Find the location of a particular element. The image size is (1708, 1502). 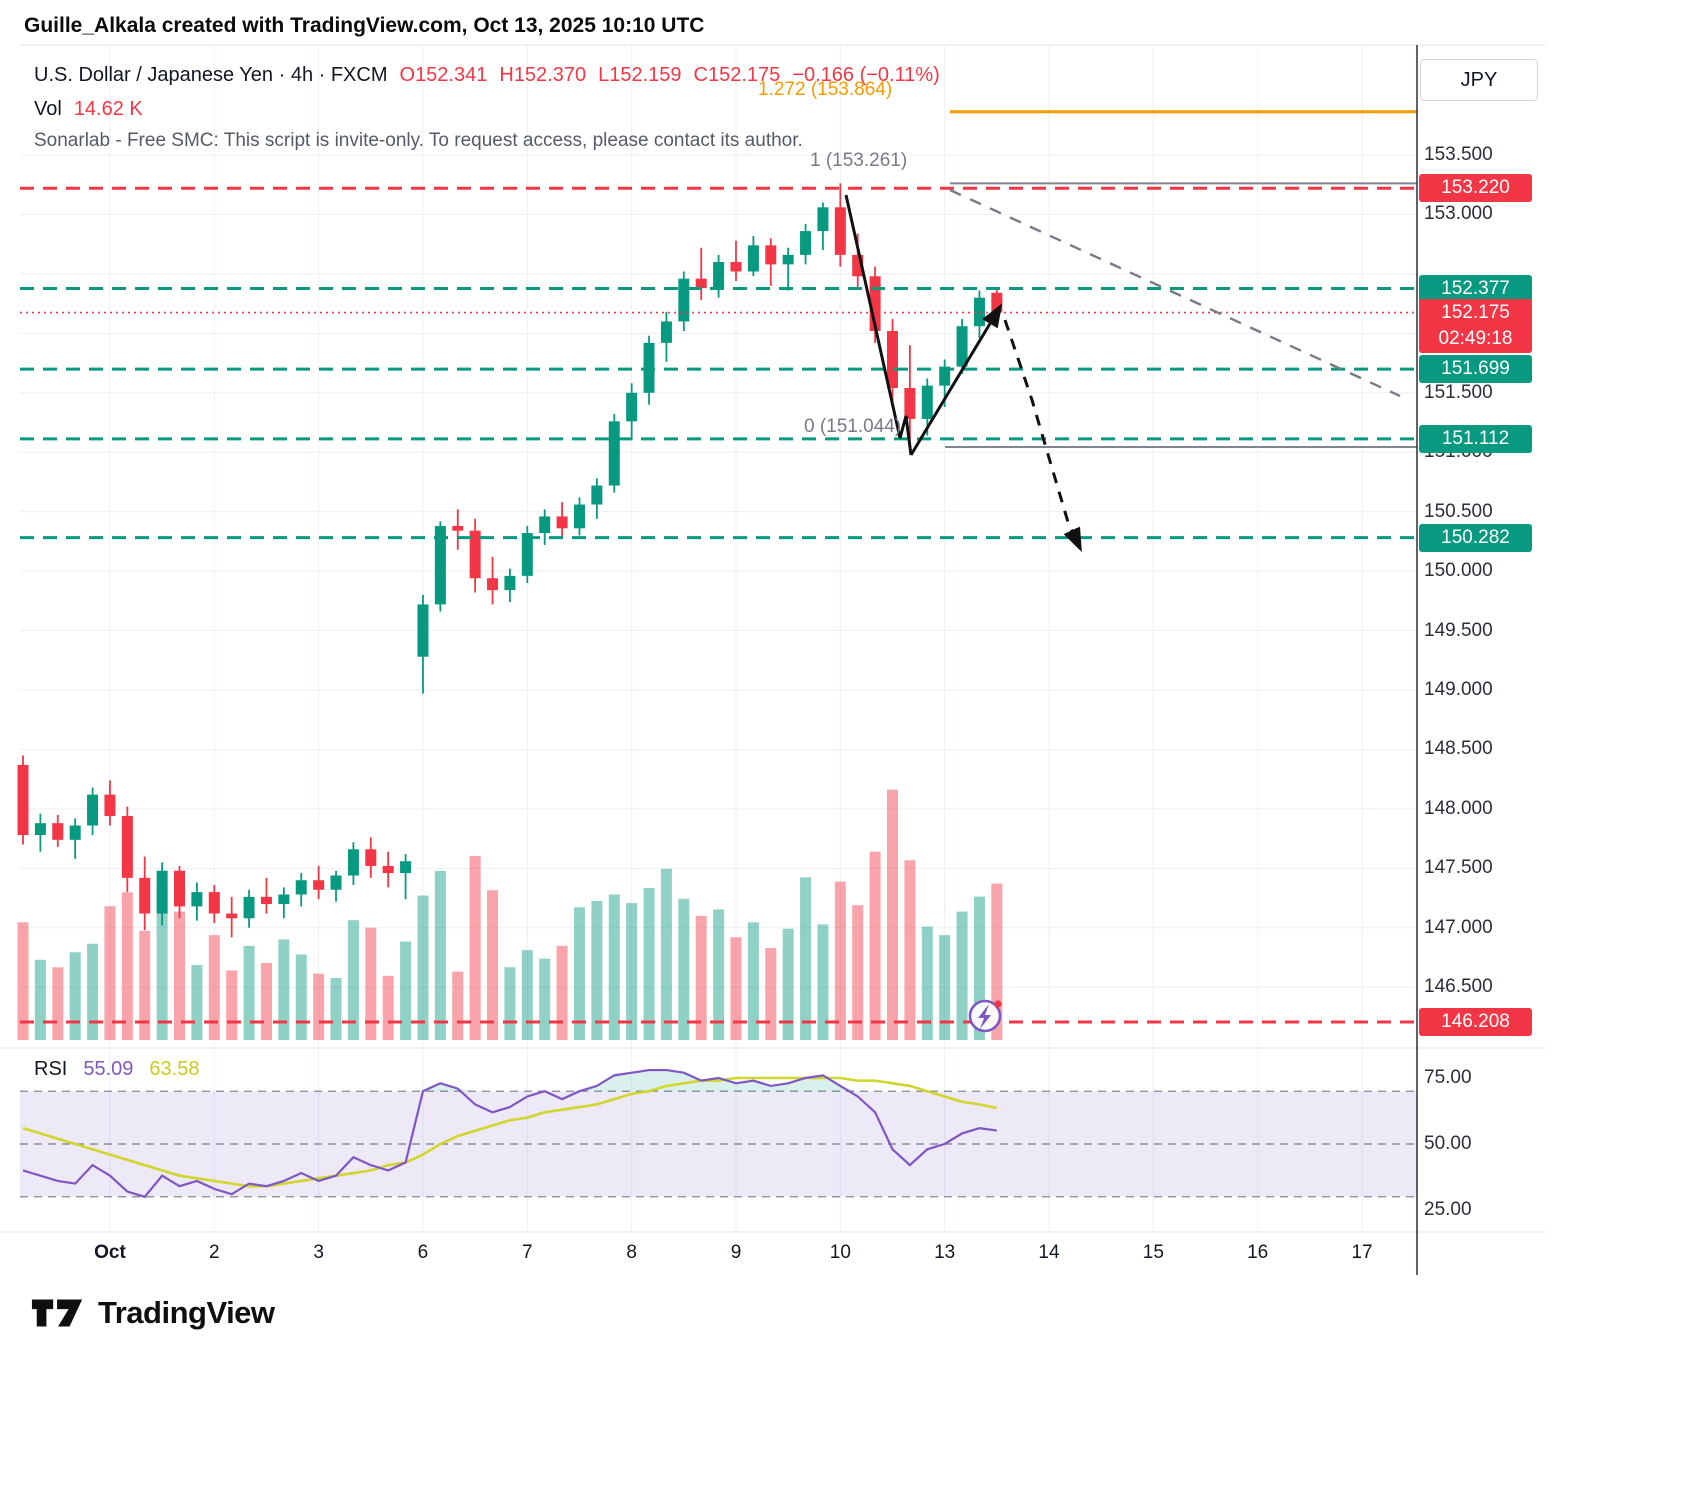

drawing-recovery-up-arrow is located at coordinates (956, 379).